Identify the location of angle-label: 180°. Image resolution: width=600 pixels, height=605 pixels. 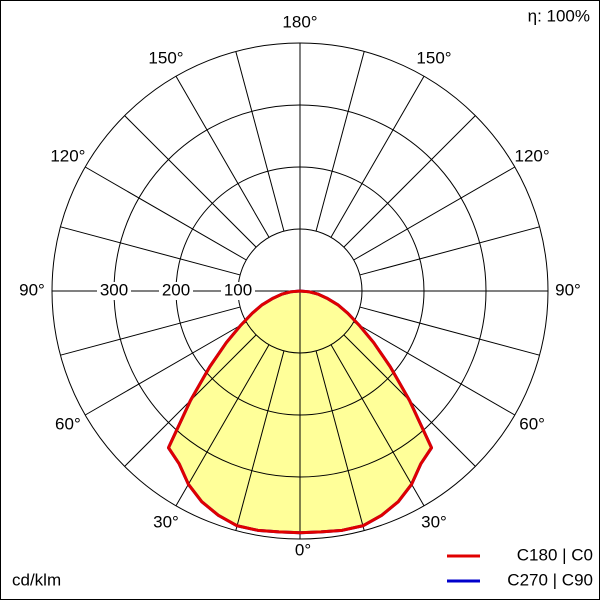
(299, 21).